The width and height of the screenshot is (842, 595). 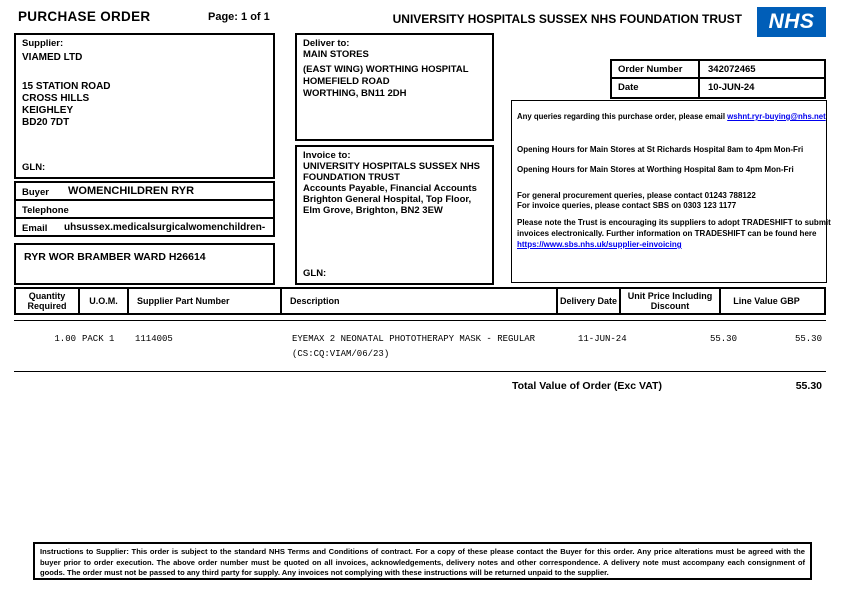 What do you see at coordinates (732, 69) in the screenshot?
I see `order-number-value: 342072465` at bounding box center [732, 69].